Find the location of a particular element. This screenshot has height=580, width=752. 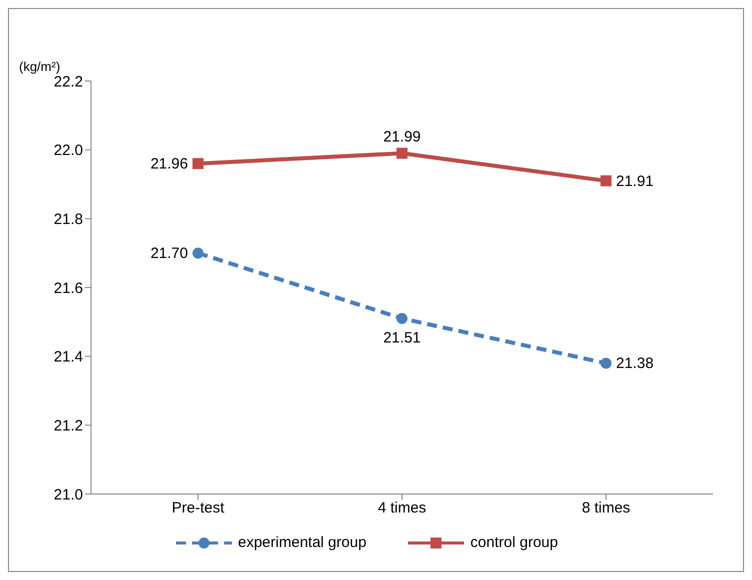

x-tick-label: Pre-test is located at coordinates (199, 508).